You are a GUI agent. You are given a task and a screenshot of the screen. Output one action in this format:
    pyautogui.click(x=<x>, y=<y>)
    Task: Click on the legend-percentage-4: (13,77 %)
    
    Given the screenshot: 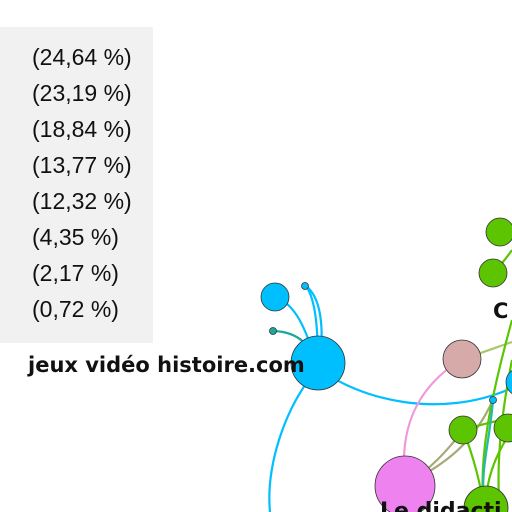 What is the action you would take?
    pyautogui.click(x=82, y=165)
    